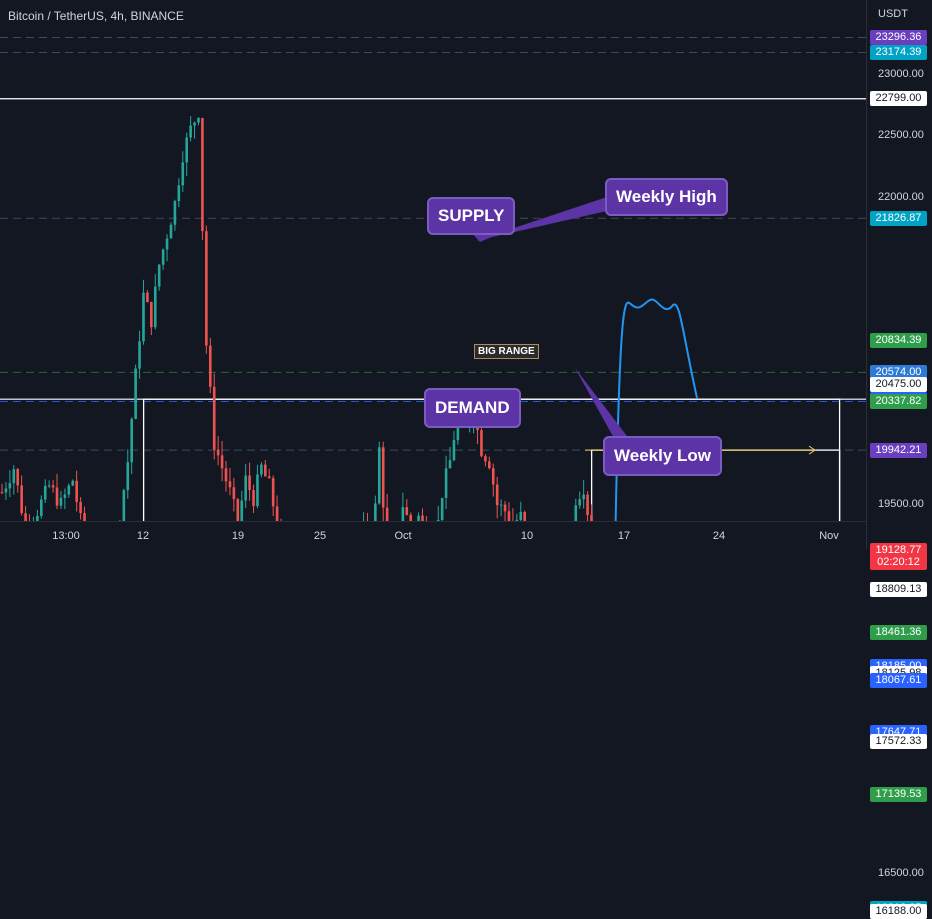 The image size is (932, 919). What do you see at coordinates (901, 873) in the screenshot?
I see `price-label: 16500.00` at bounding box center [901, 873].